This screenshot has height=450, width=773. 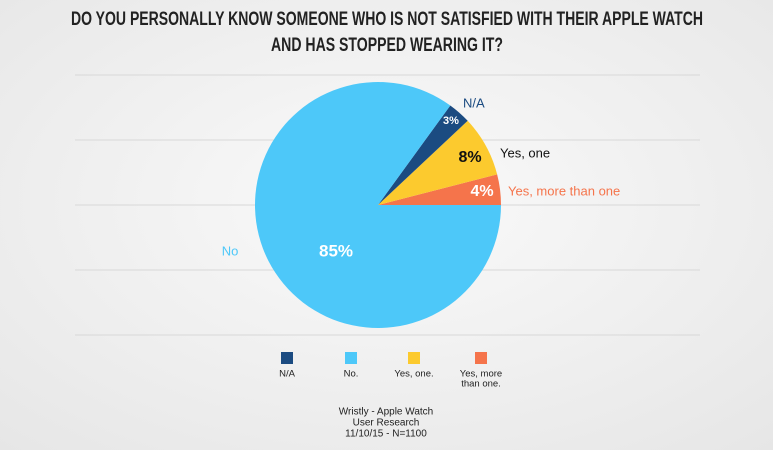 I want to click on source-line: 11/10/15 - N=1100, so click(x=386, y=434).